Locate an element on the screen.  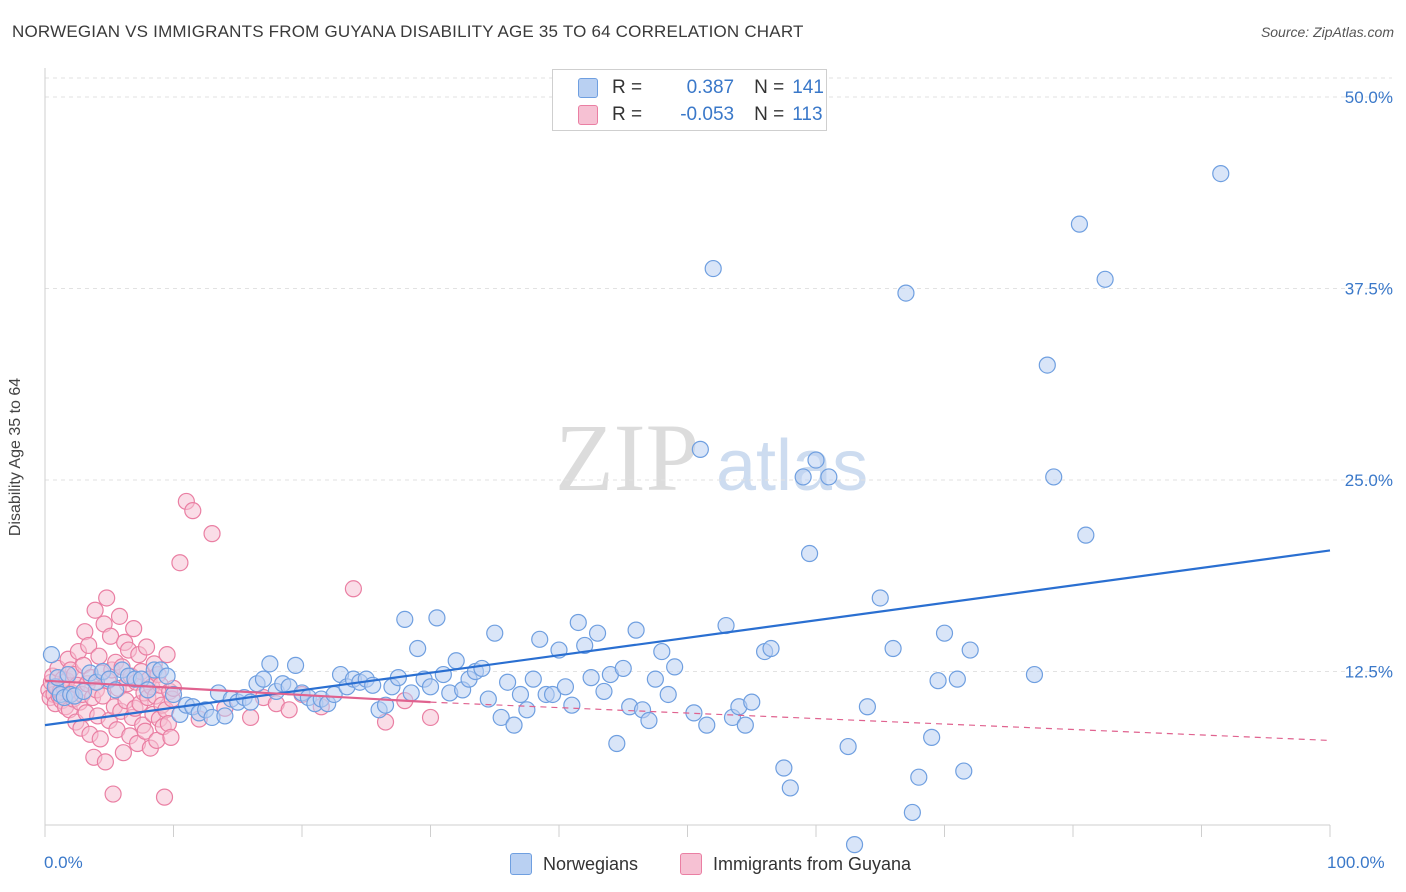
bottom-legend-norwegians: Norwegians is located at coordinates (574, 864).